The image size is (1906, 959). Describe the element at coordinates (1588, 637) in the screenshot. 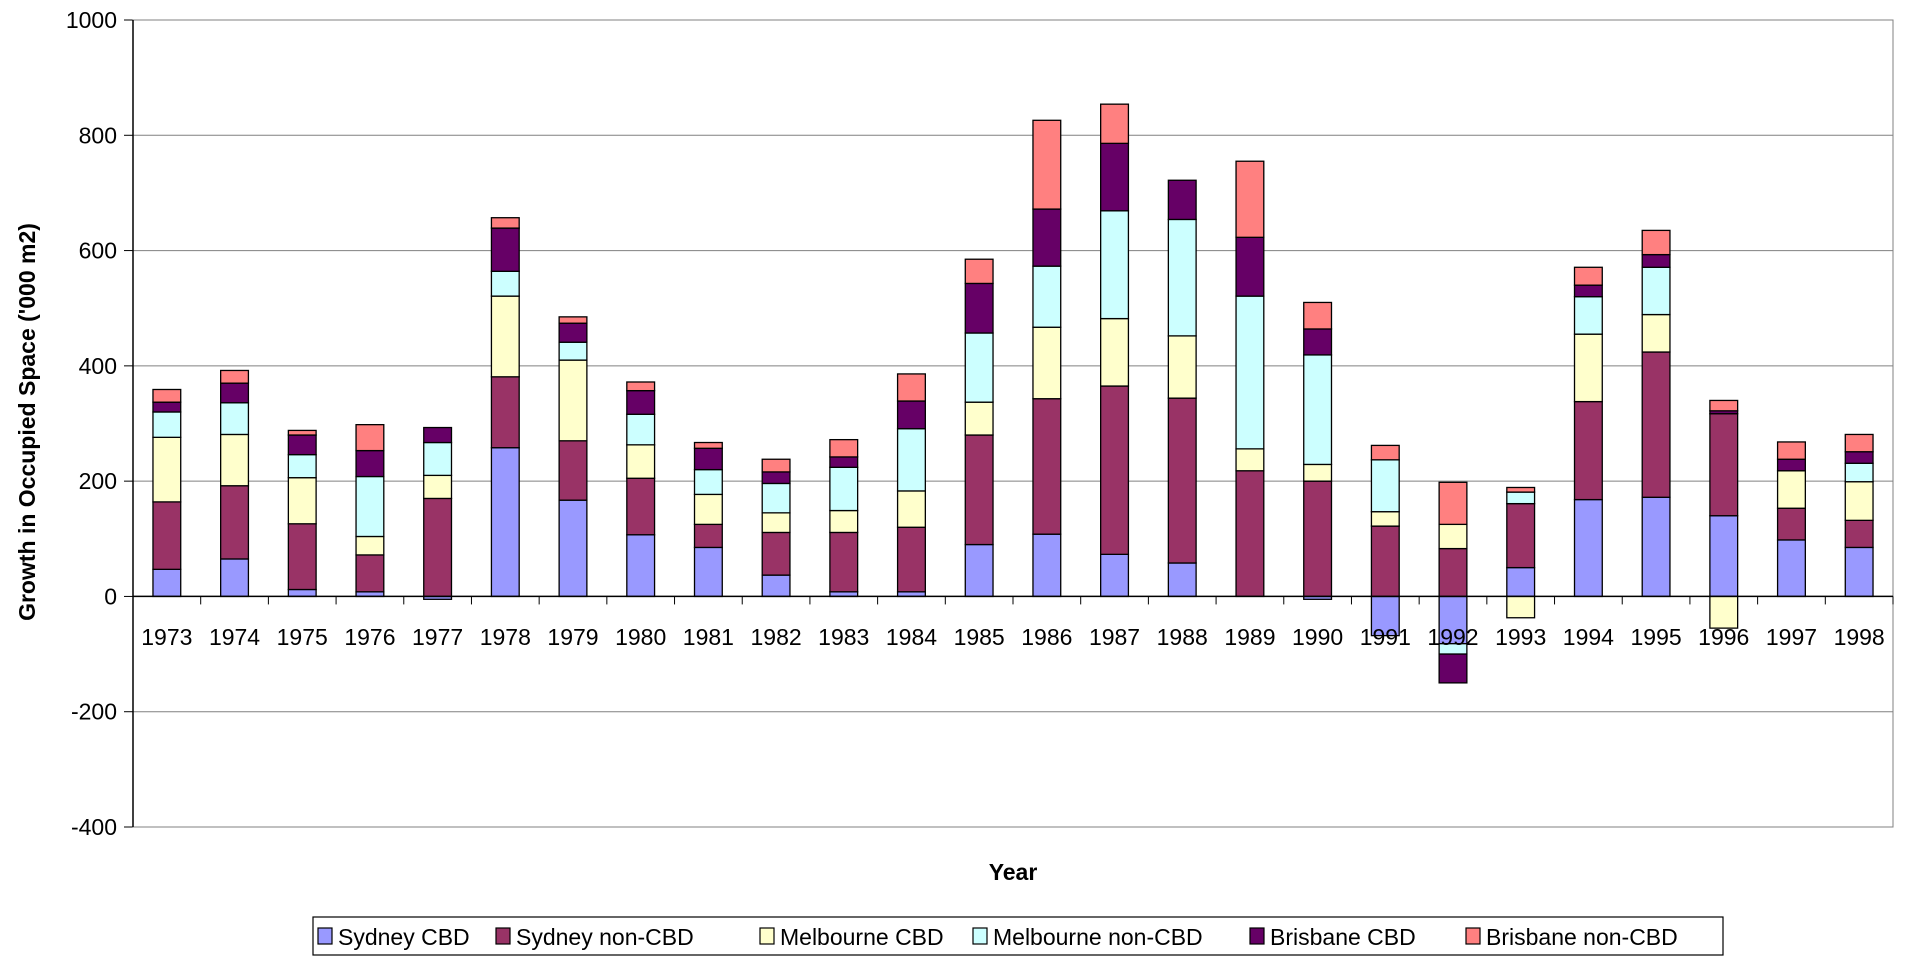

I see `x-tick-label: 1994` at that location.